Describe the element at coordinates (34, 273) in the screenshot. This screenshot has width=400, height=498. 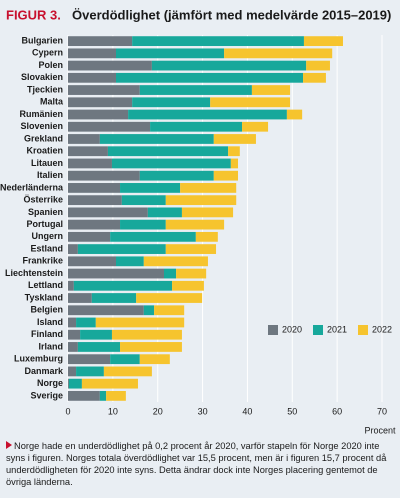
I see `y-tick-label: Liechtenstein` at that location.